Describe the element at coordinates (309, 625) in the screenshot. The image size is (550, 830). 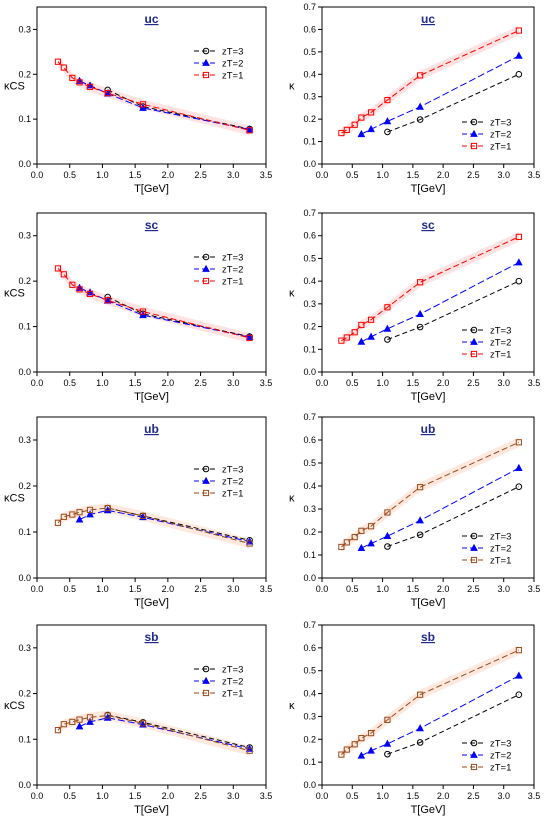
I see `y-tick-label: 0.7` at that location.